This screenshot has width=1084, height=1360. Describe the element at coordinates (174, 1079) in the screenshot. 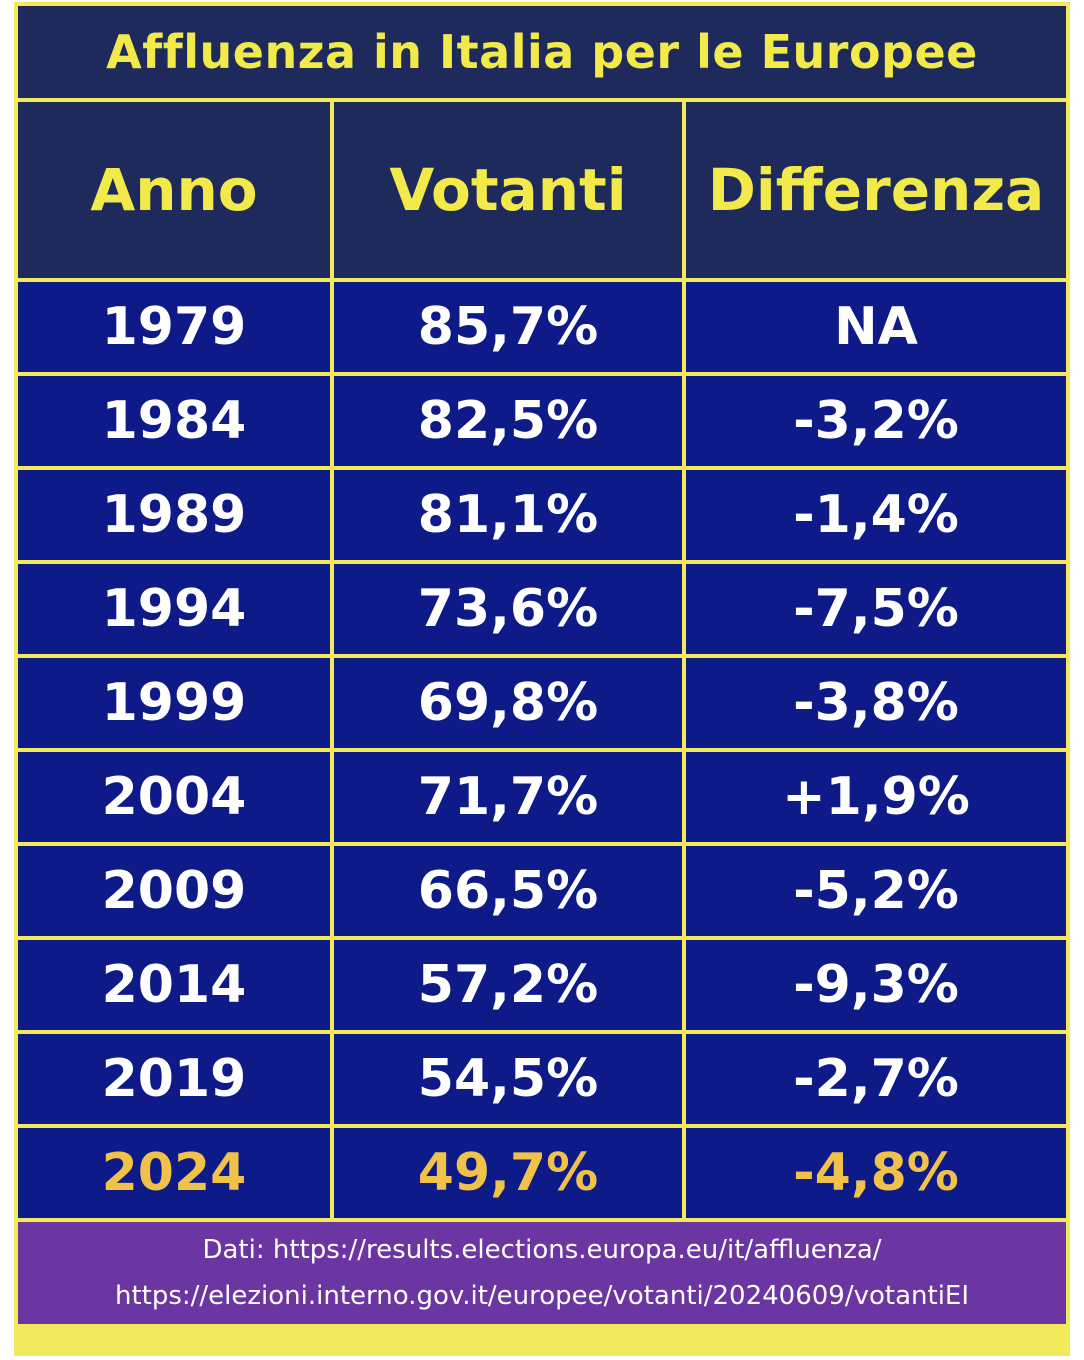

I see `cell-anno: 2019` at that location.